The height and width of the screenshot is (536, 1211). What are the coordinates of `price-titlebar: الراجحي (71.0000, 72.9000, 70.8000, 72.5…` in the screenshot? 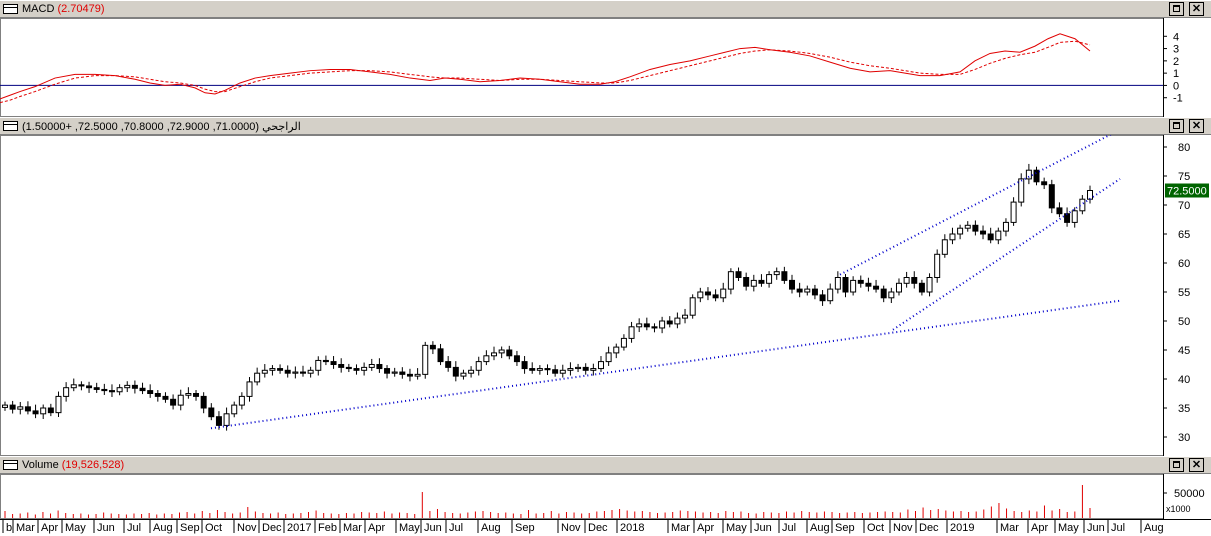 It's located at (605, 126).